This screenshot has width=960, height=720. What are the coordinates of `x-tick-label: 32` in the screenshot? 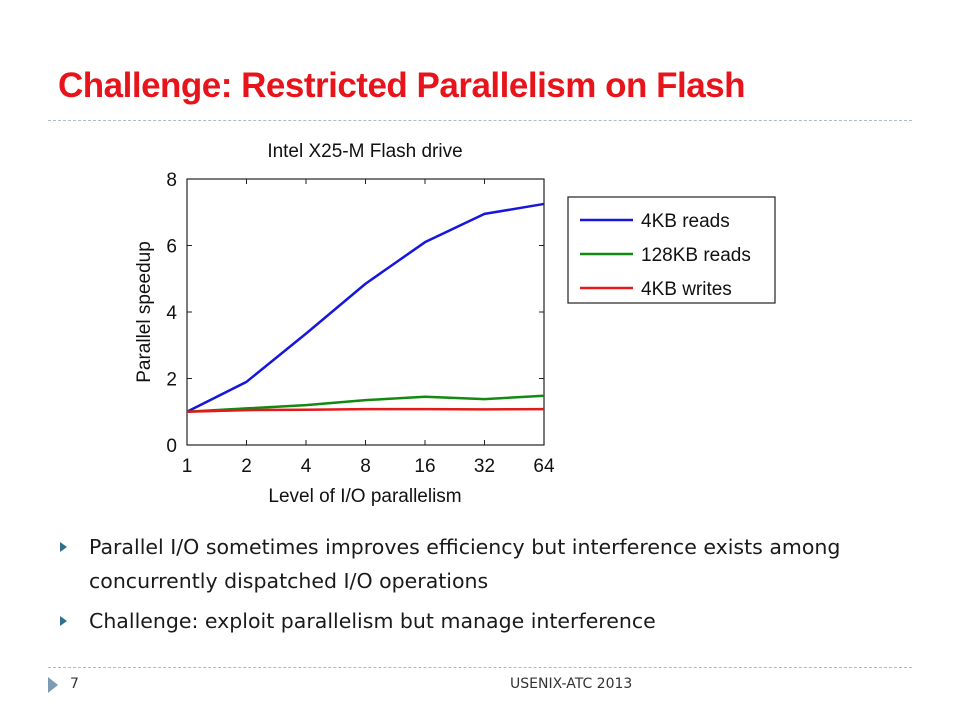 It's located at (484, 466).